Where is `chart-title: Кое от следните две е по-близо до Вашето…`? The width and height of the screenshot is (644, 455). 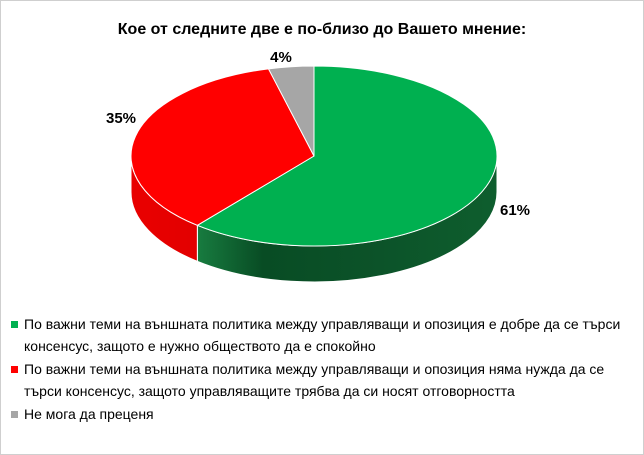 chart-title: Кое от следните две е по-близо до Вашето… is located at coordinates (322, 29).